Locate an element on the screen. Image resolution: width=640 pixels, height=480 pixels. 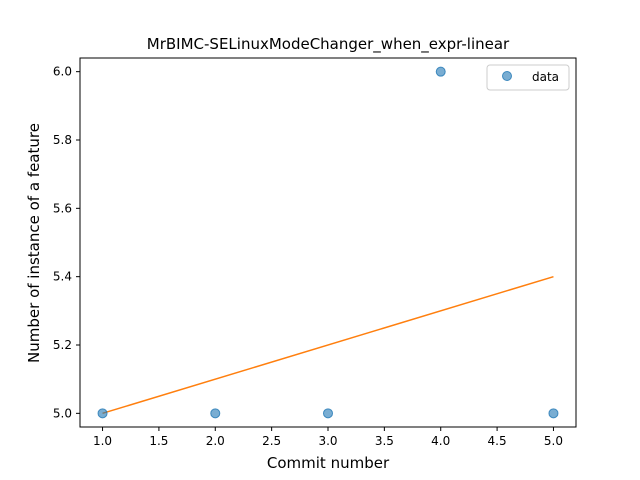
x-tick-label: 2.0 is located at coordinates (215, 441).